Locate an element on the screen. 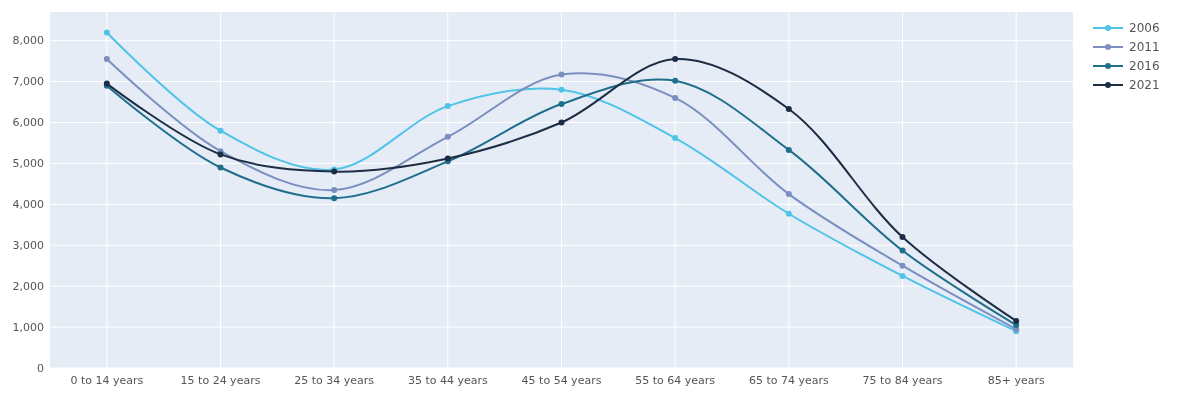 The width and height of the screenshot is (1188, 400). x-tick-label: 25 to 34 years is located at coordinates (334, 380).